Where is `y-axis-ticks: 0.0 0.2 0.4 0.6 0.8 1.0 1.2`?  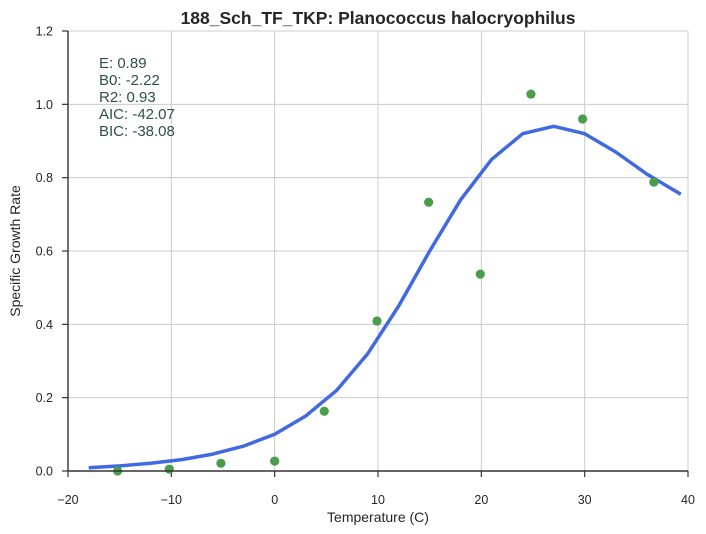 y-axis-ticks: 0.0 0.2 0.4 0.6 0.8 1.0 1.2 is located at coordinates (52, 252).